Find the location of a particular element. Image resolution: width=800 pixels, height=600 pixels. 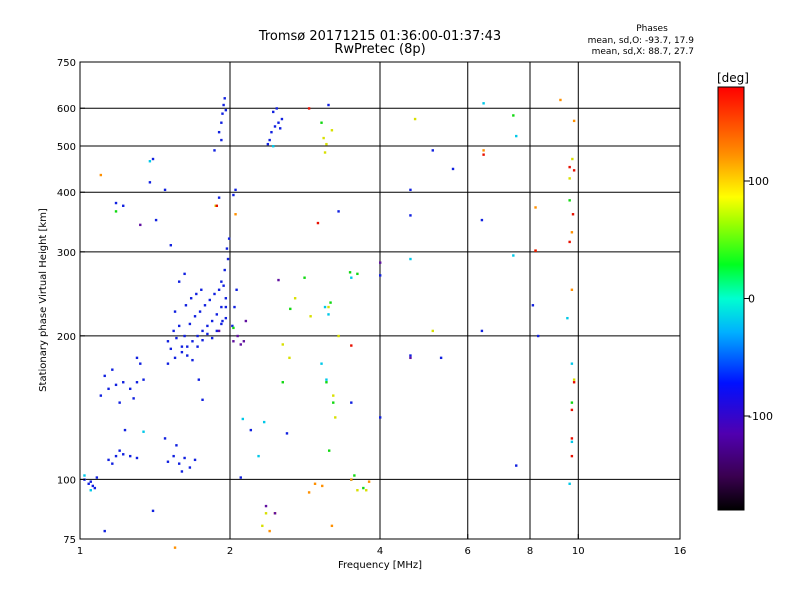

y-axis-ticks: 75 100 200 300 400 500 600 750 is located at coordinates (71, 302).